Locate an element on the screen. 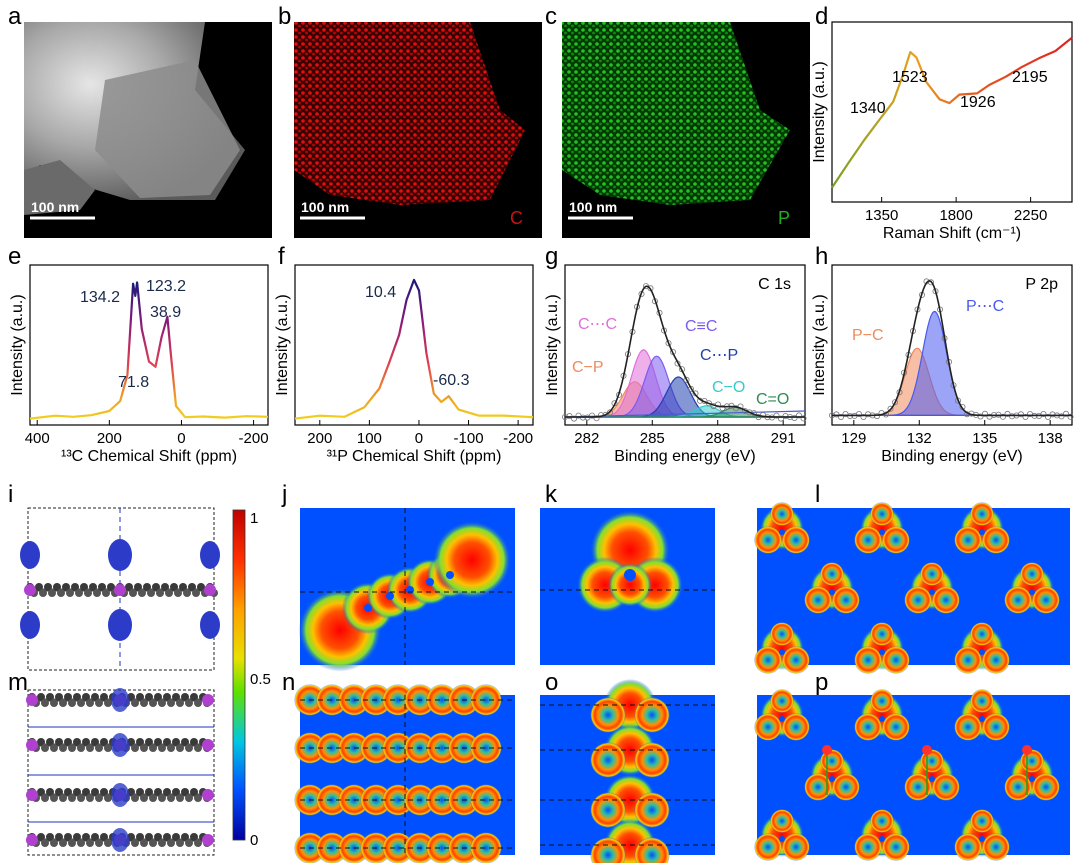 Image resolution: width=1080 pixels, height=863 pixels. panel-label-h: h is located at coordinates (821, 256).